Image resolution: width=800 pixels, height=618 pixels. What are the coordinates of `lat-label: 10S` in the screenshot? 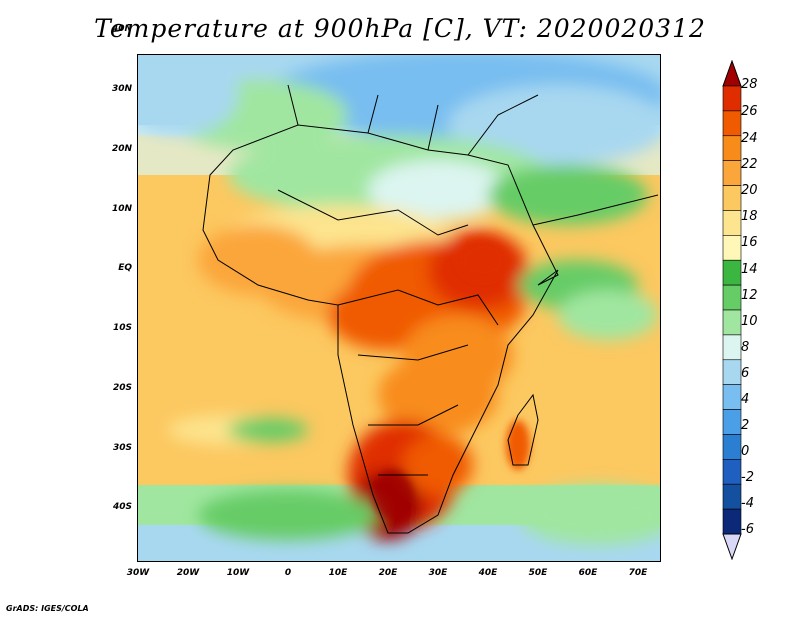 It's located at (122, 328).